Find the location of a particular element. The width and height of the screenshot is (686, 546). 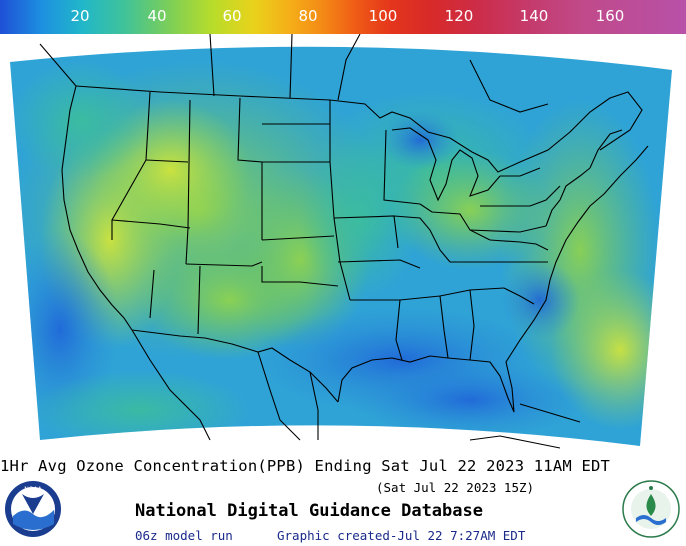

map-caption-utc-time: (Sat Jul 22 2023 15Z) is located at coordinates (455, 487).